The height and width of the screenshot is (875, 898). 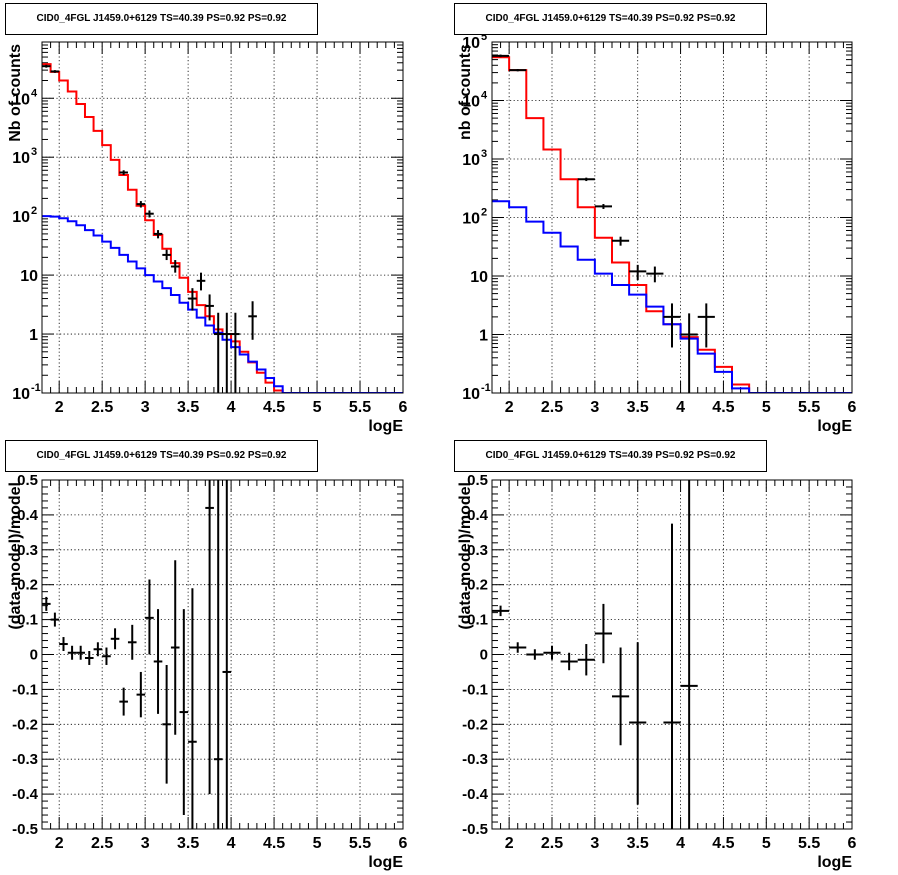 I want to click on y-tick-exponent: 2, so click(x=34, y=211).